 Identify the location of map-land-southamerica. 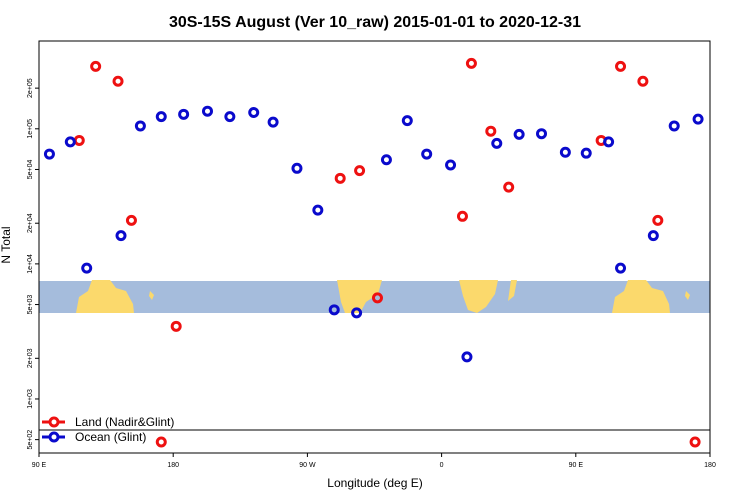
(359, 296).